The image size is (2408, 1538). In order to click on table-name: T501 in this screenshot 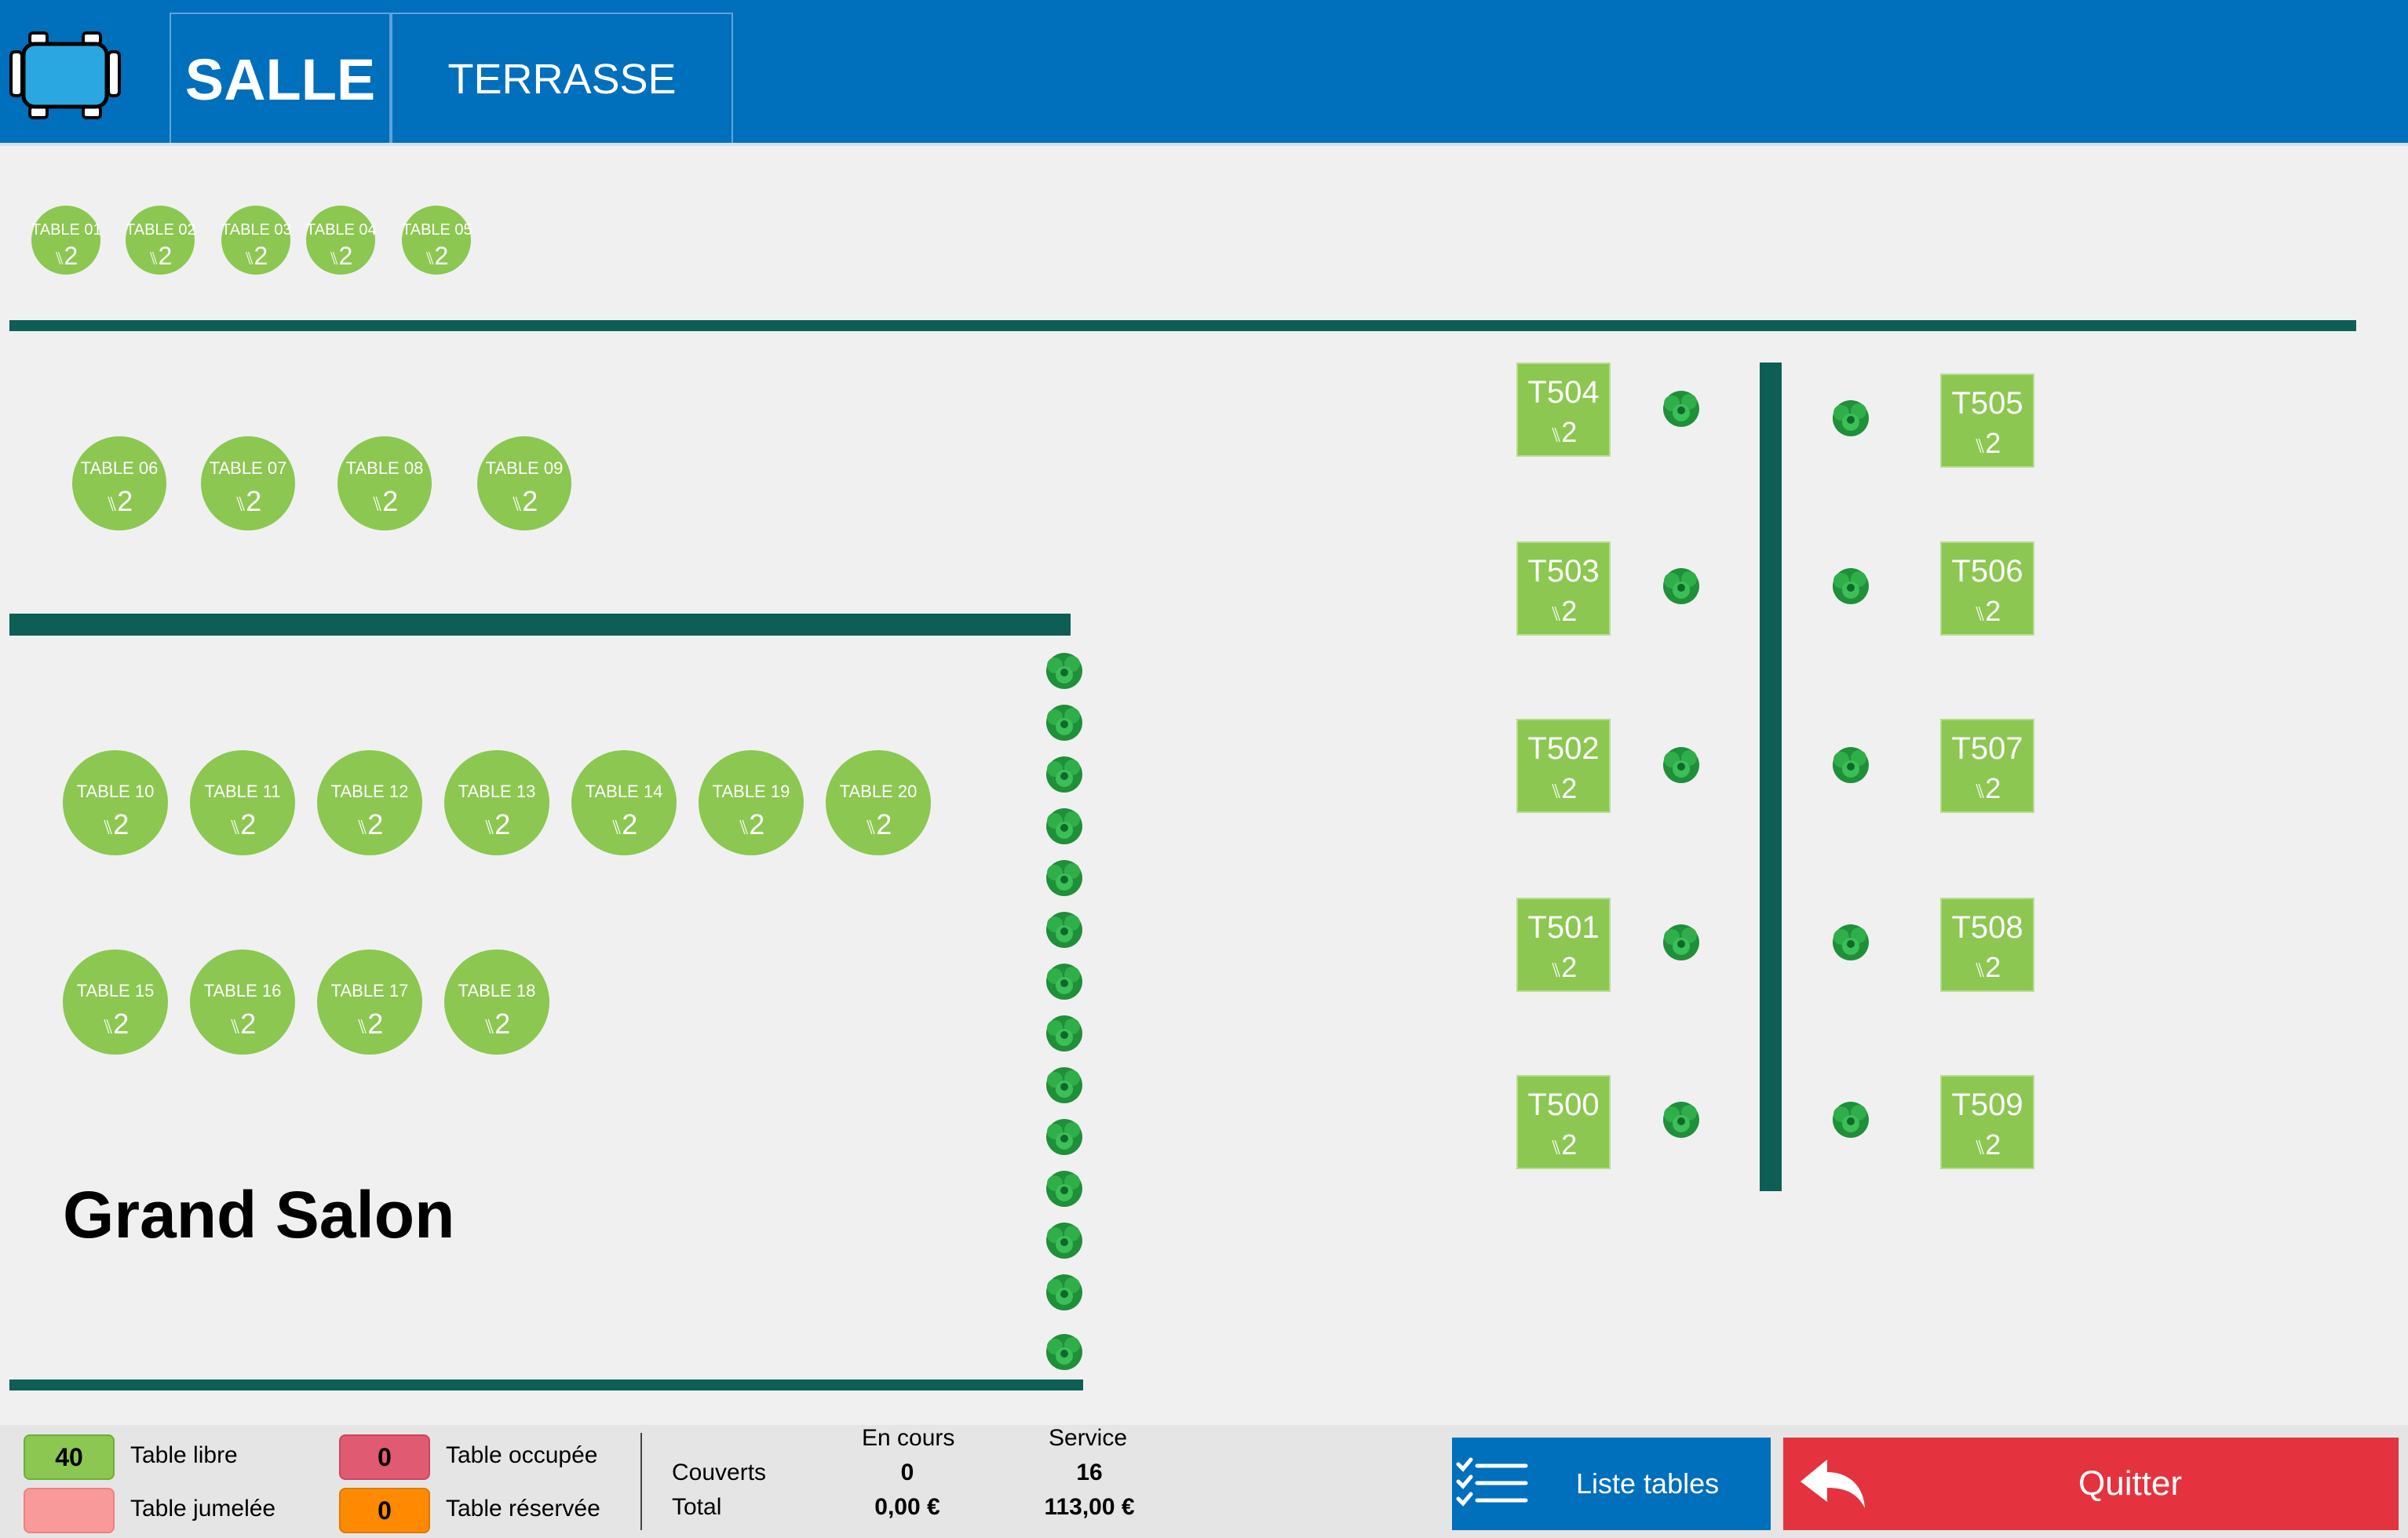, I will do `click(1563, 927)`.